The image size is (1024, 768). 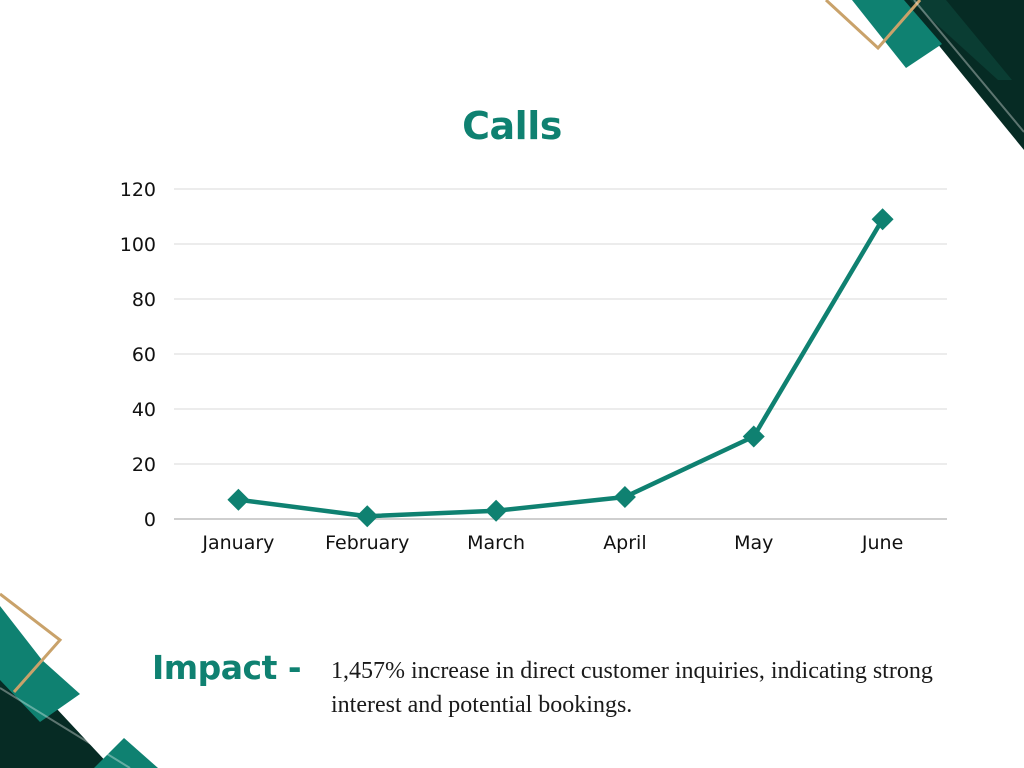 I want to click on corner-decoration-top, so click(x=924, y=75).